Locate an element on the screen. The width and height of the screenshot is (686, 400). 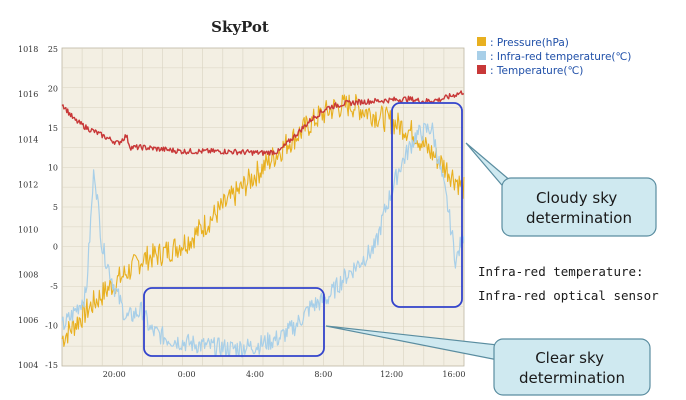
series-temperature-line is located at coordinates (262, 123).